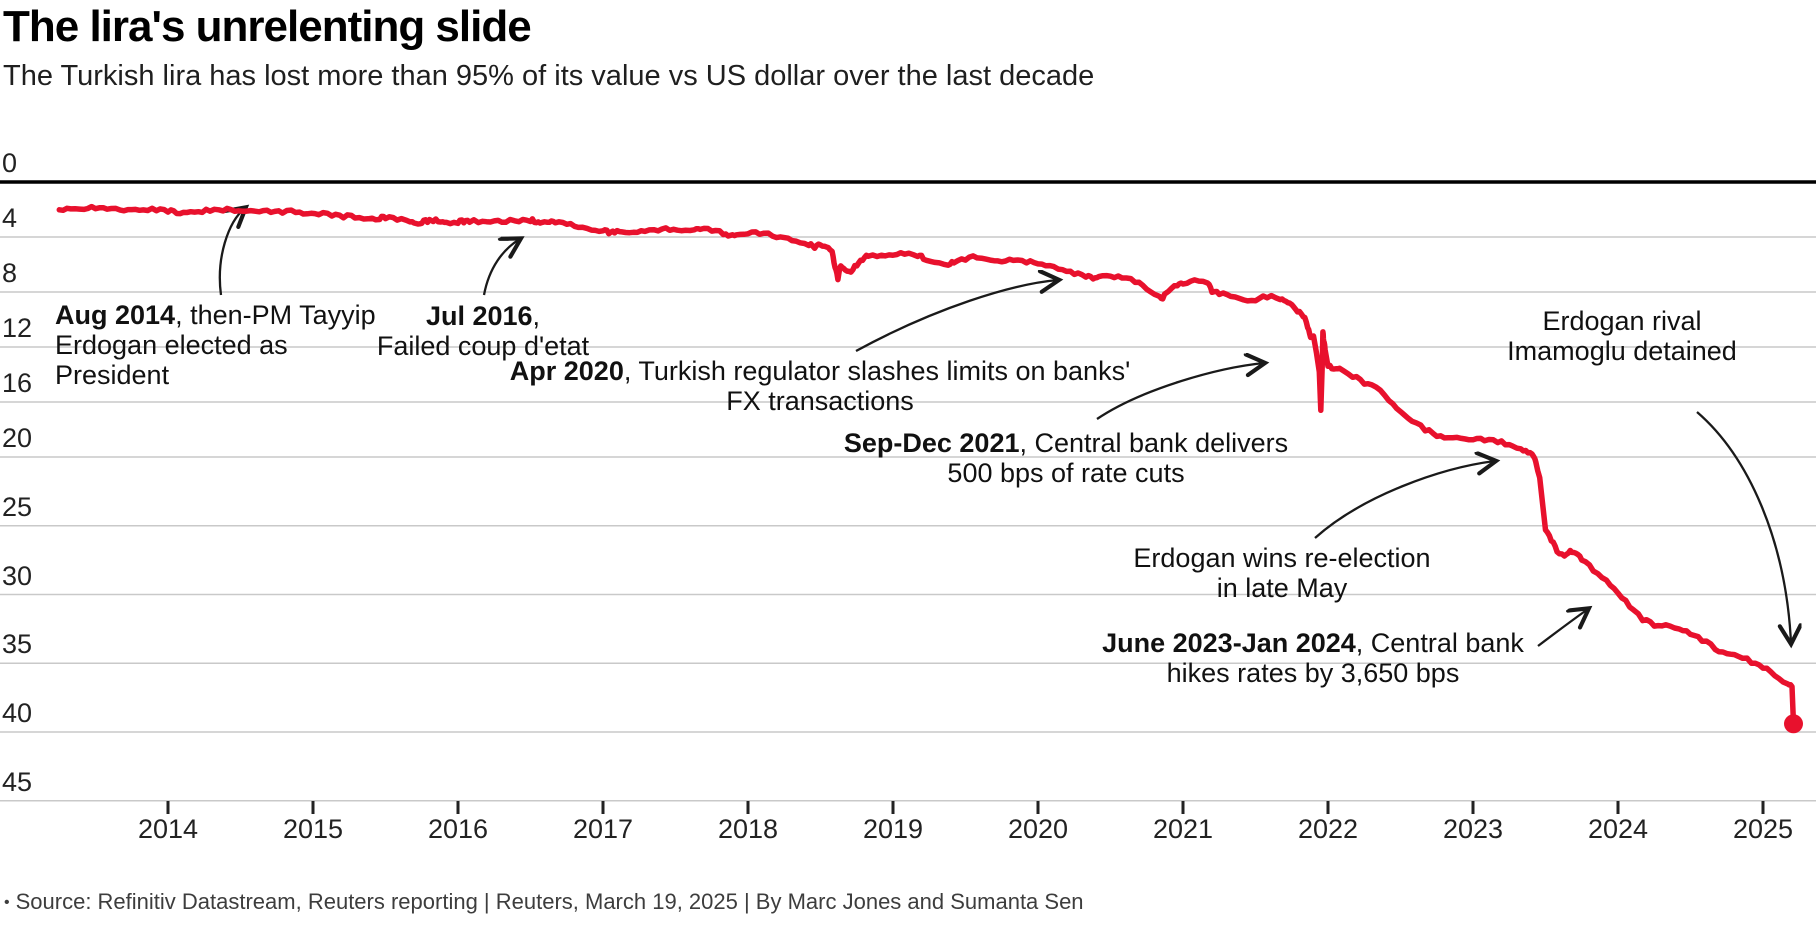  What do you see at coordinates (1793, 724) in the screenshot?
I see `end-point-dot` at bounding box center [1793, 724].